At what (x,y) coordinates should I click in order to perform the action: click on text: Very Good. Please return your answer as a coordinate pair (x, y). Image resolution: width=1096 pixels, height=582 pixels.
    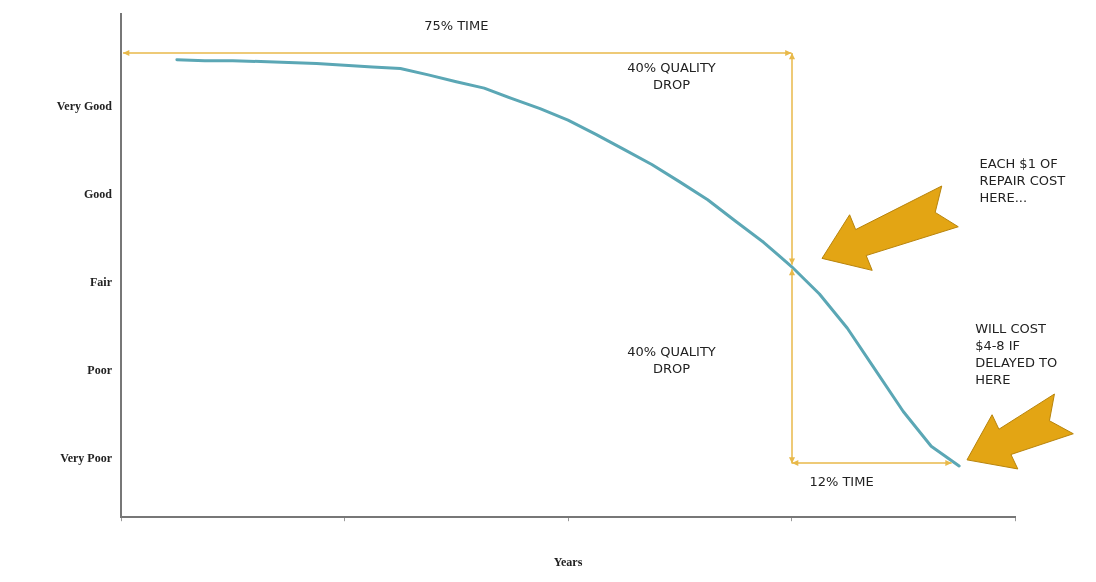
    Looking at the image, I should click on (83, 107).